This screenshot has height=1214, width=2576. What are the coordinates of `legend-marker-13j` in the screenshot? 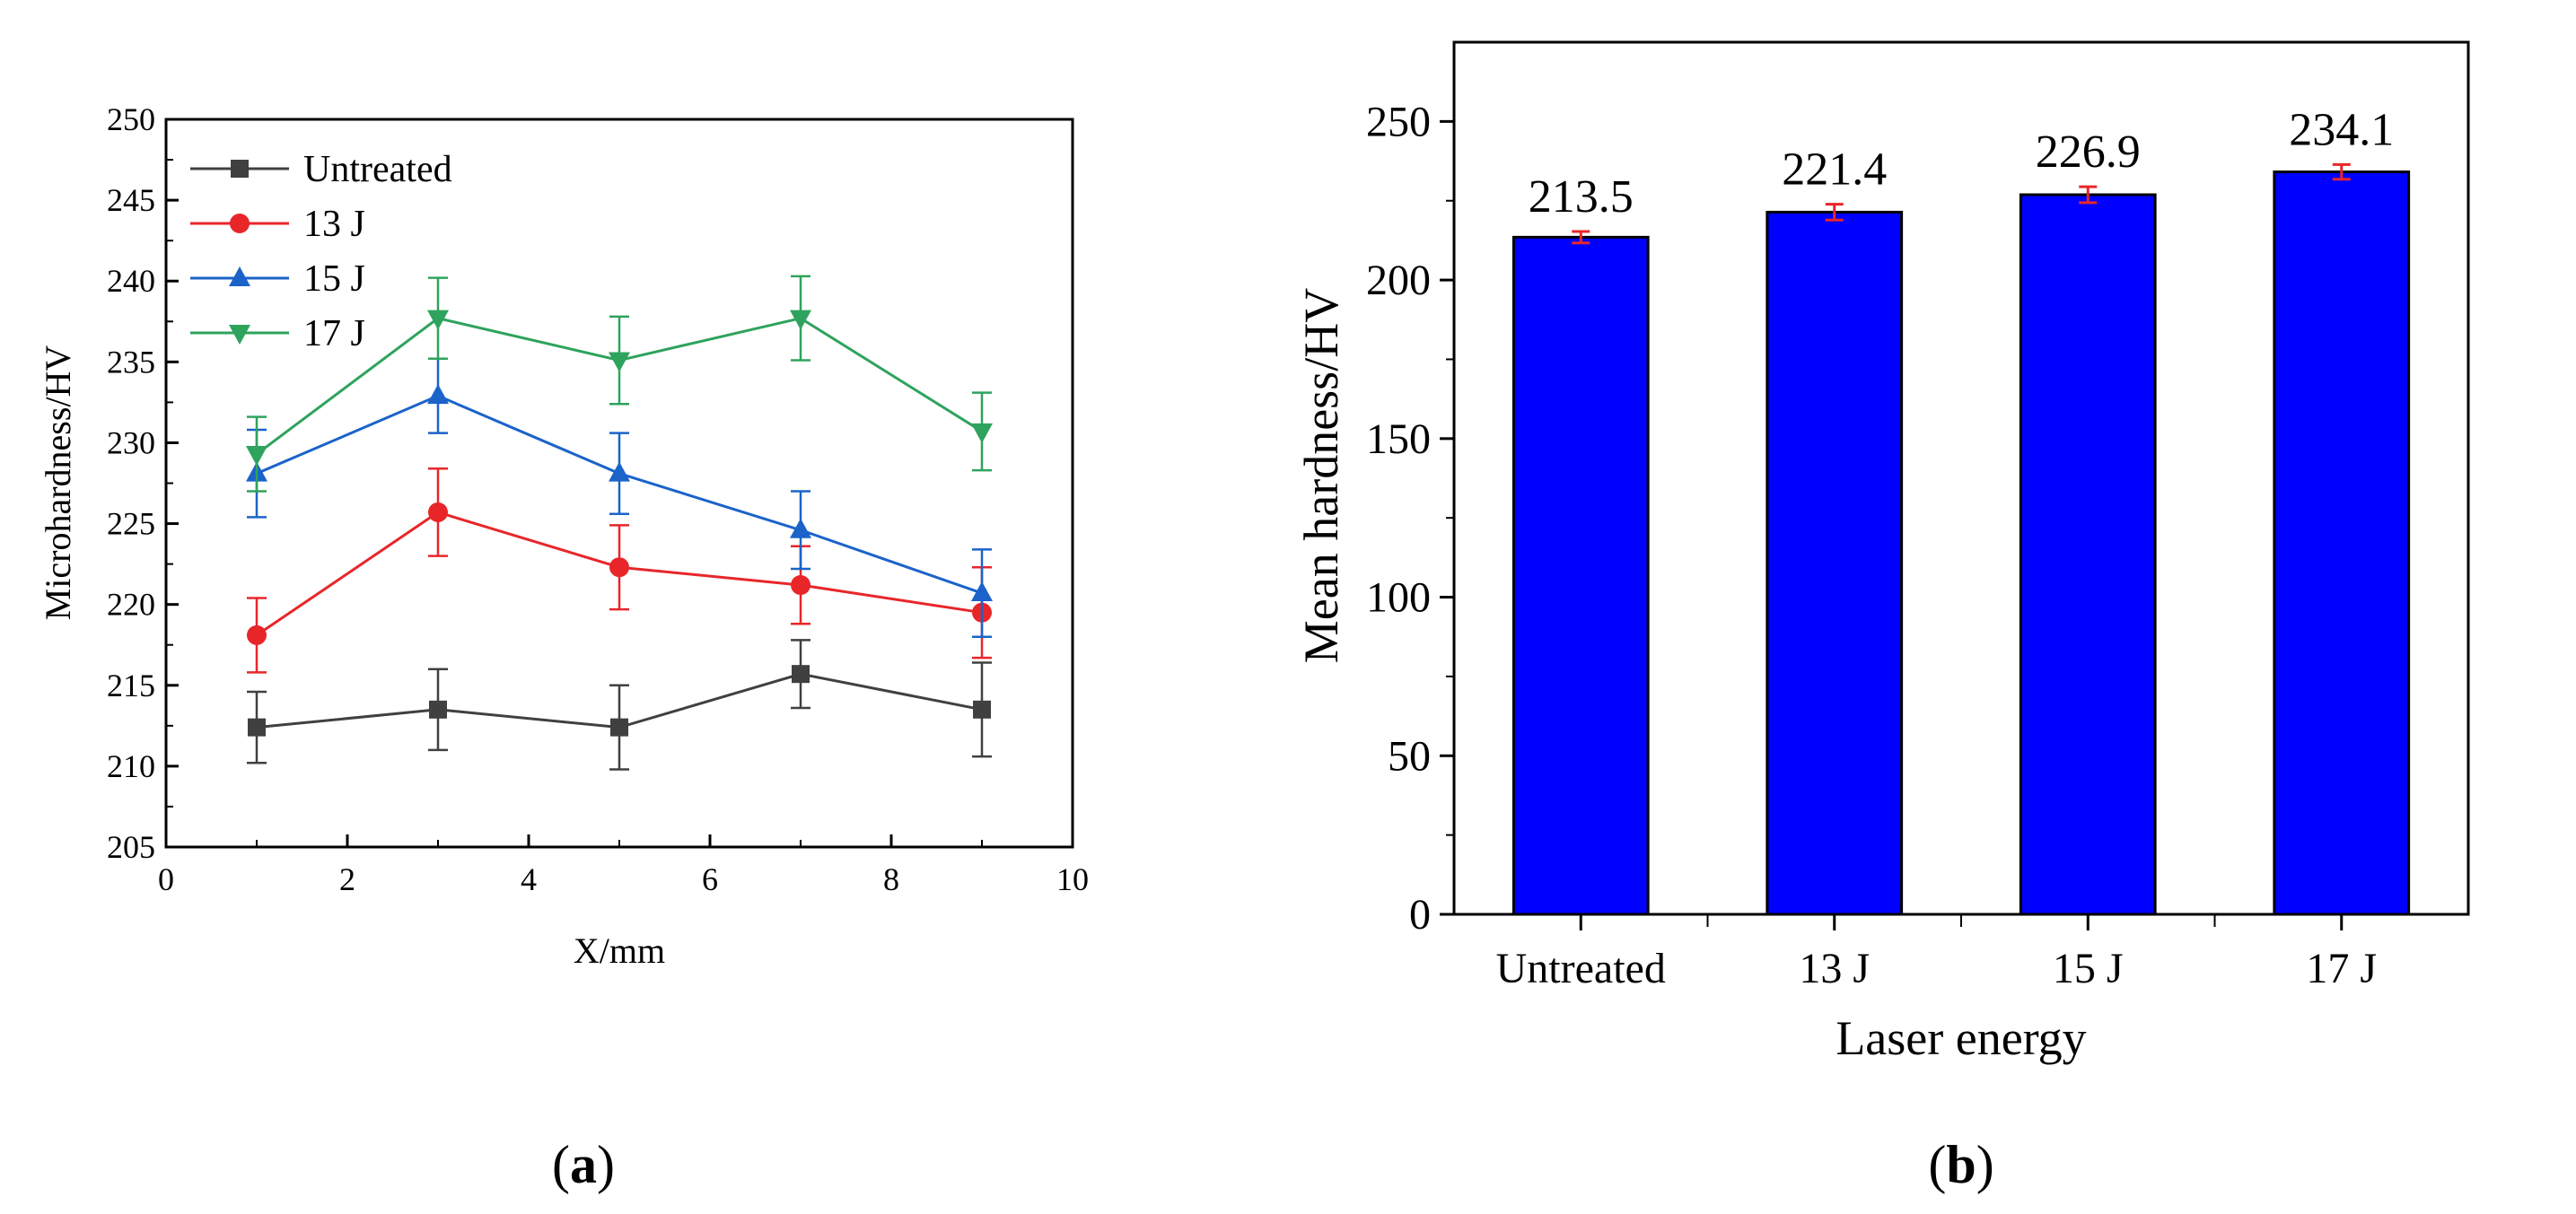 It's located at (240, 223).